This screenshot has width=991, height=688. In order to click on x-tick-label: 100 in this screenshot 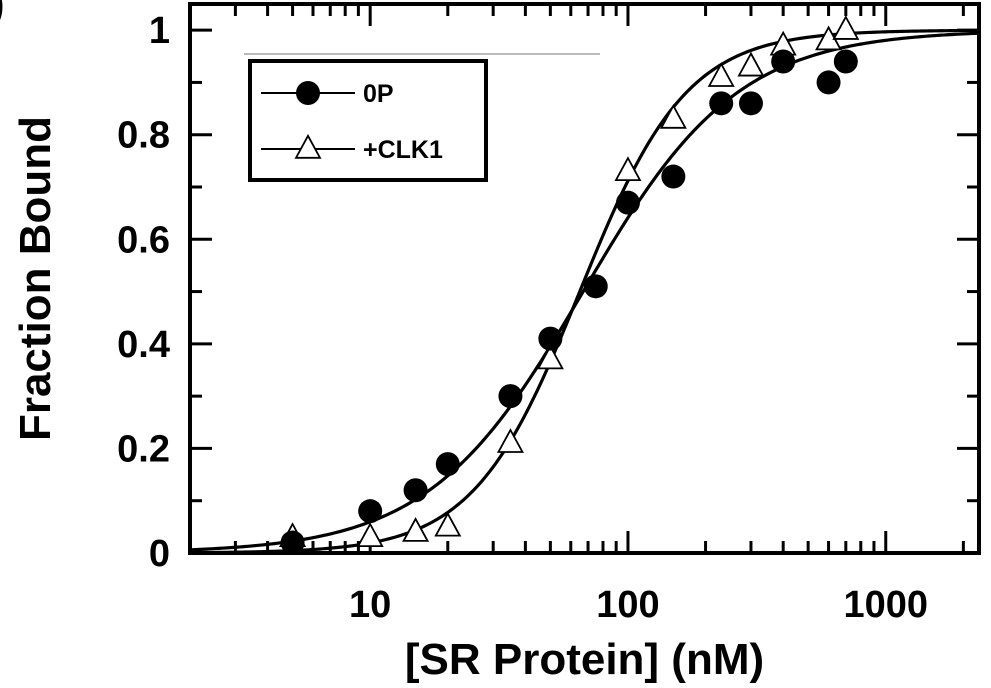, I will do `click(627, 605)`.